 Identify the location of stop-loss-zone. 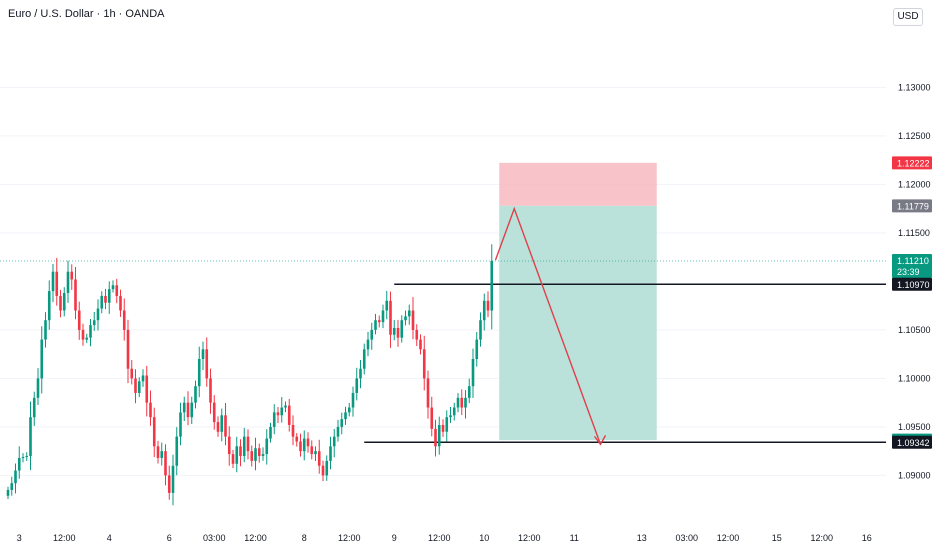
(578, 184).